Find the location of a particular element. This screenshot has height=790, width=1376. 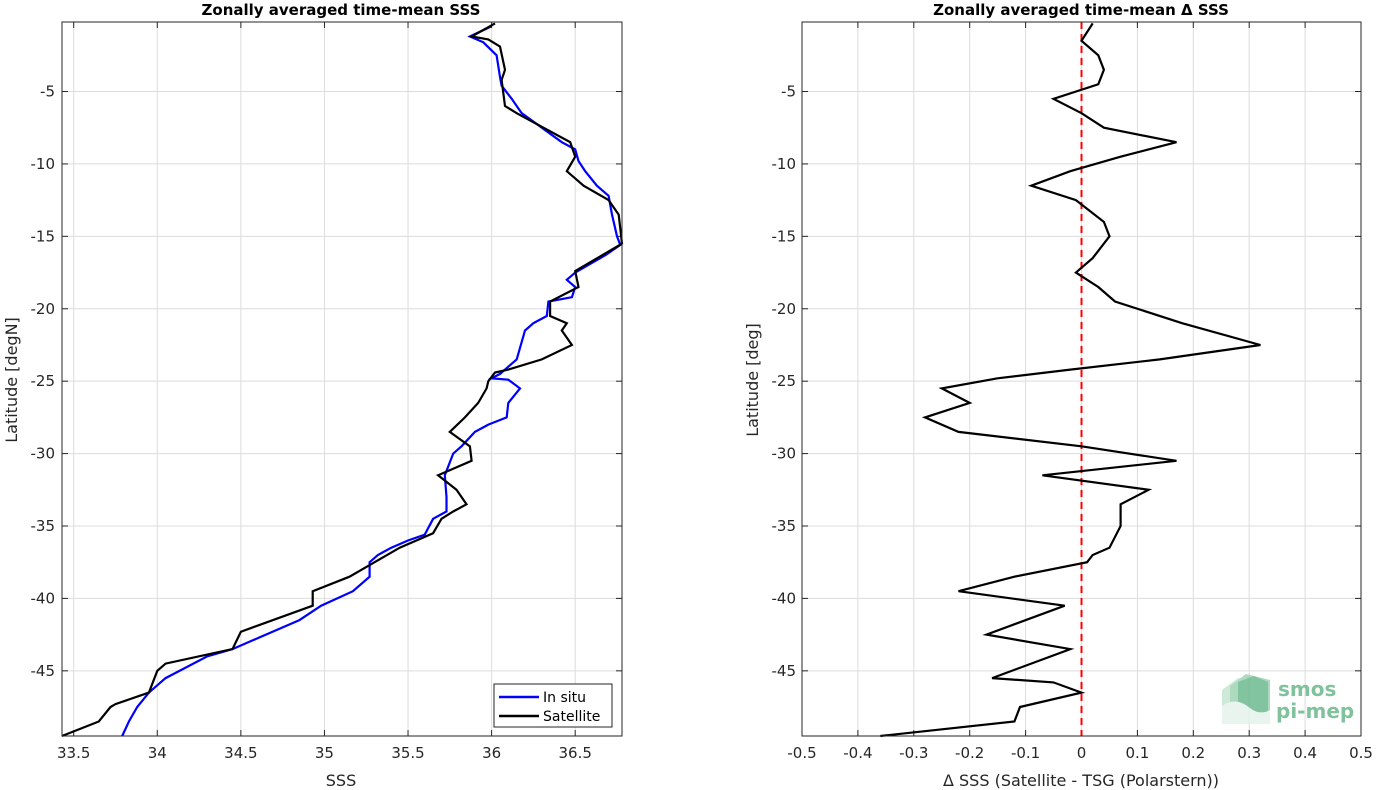

right-x-tick-label: 0 is located at coordinates (1082, 753).